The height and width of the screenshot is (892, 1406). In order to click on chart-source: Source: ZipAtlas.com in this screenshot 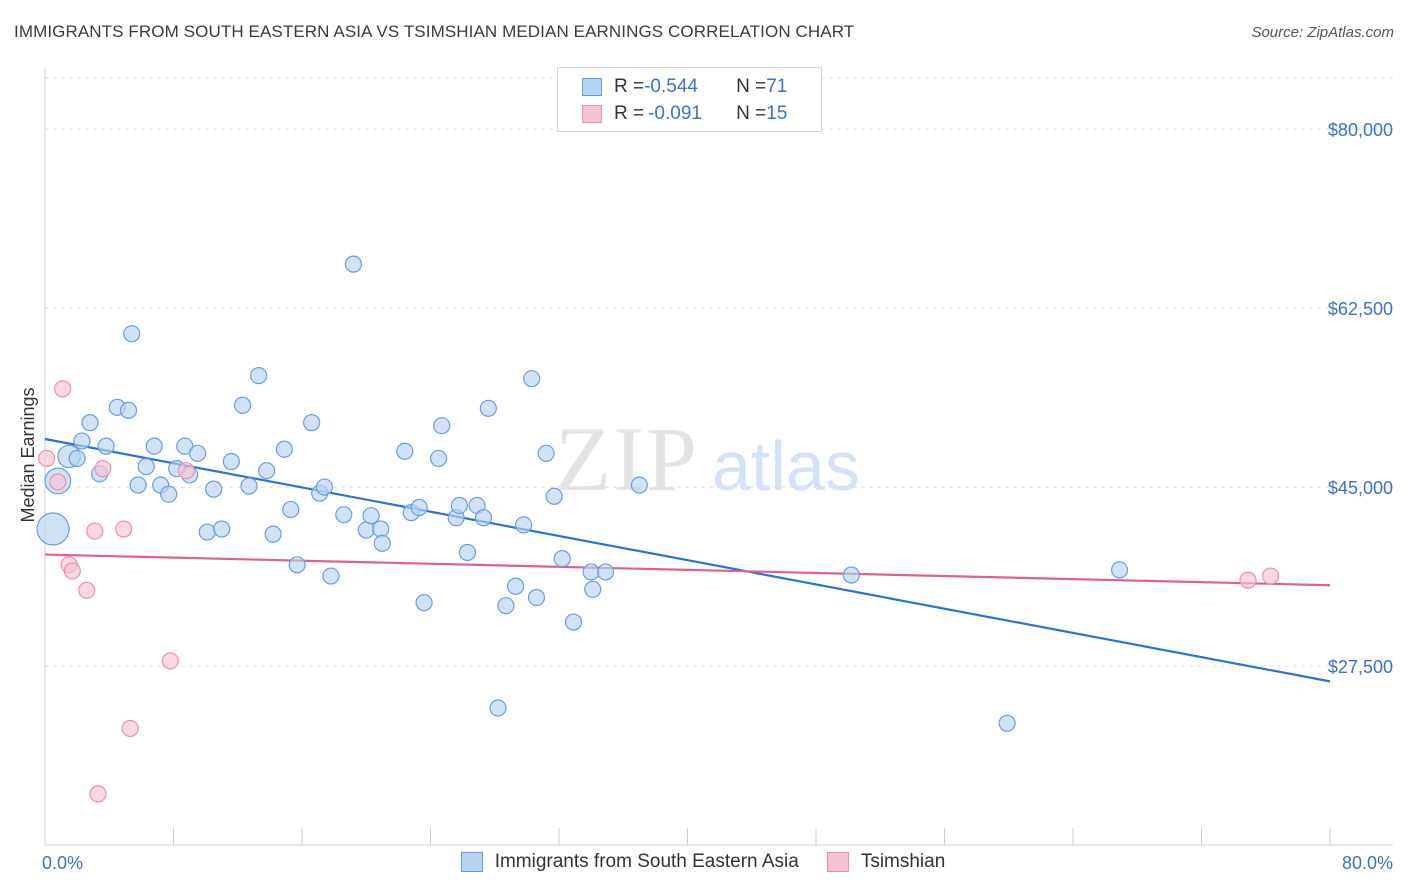, I will do `click(1322, 32)`.